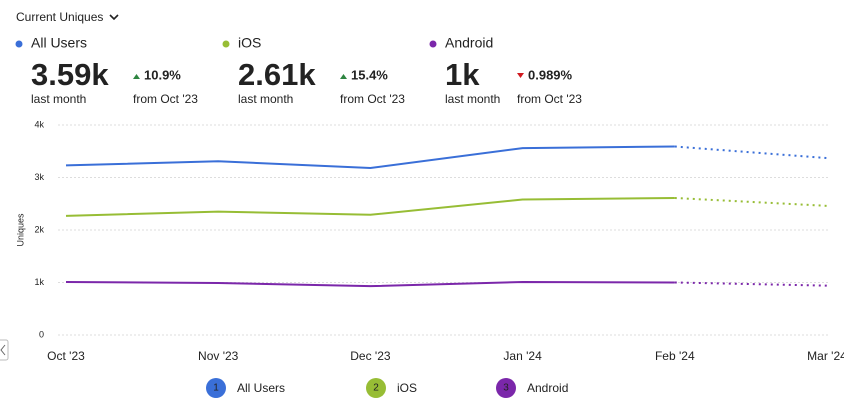  I want to click on legend-label: Android, so click(547, 388).